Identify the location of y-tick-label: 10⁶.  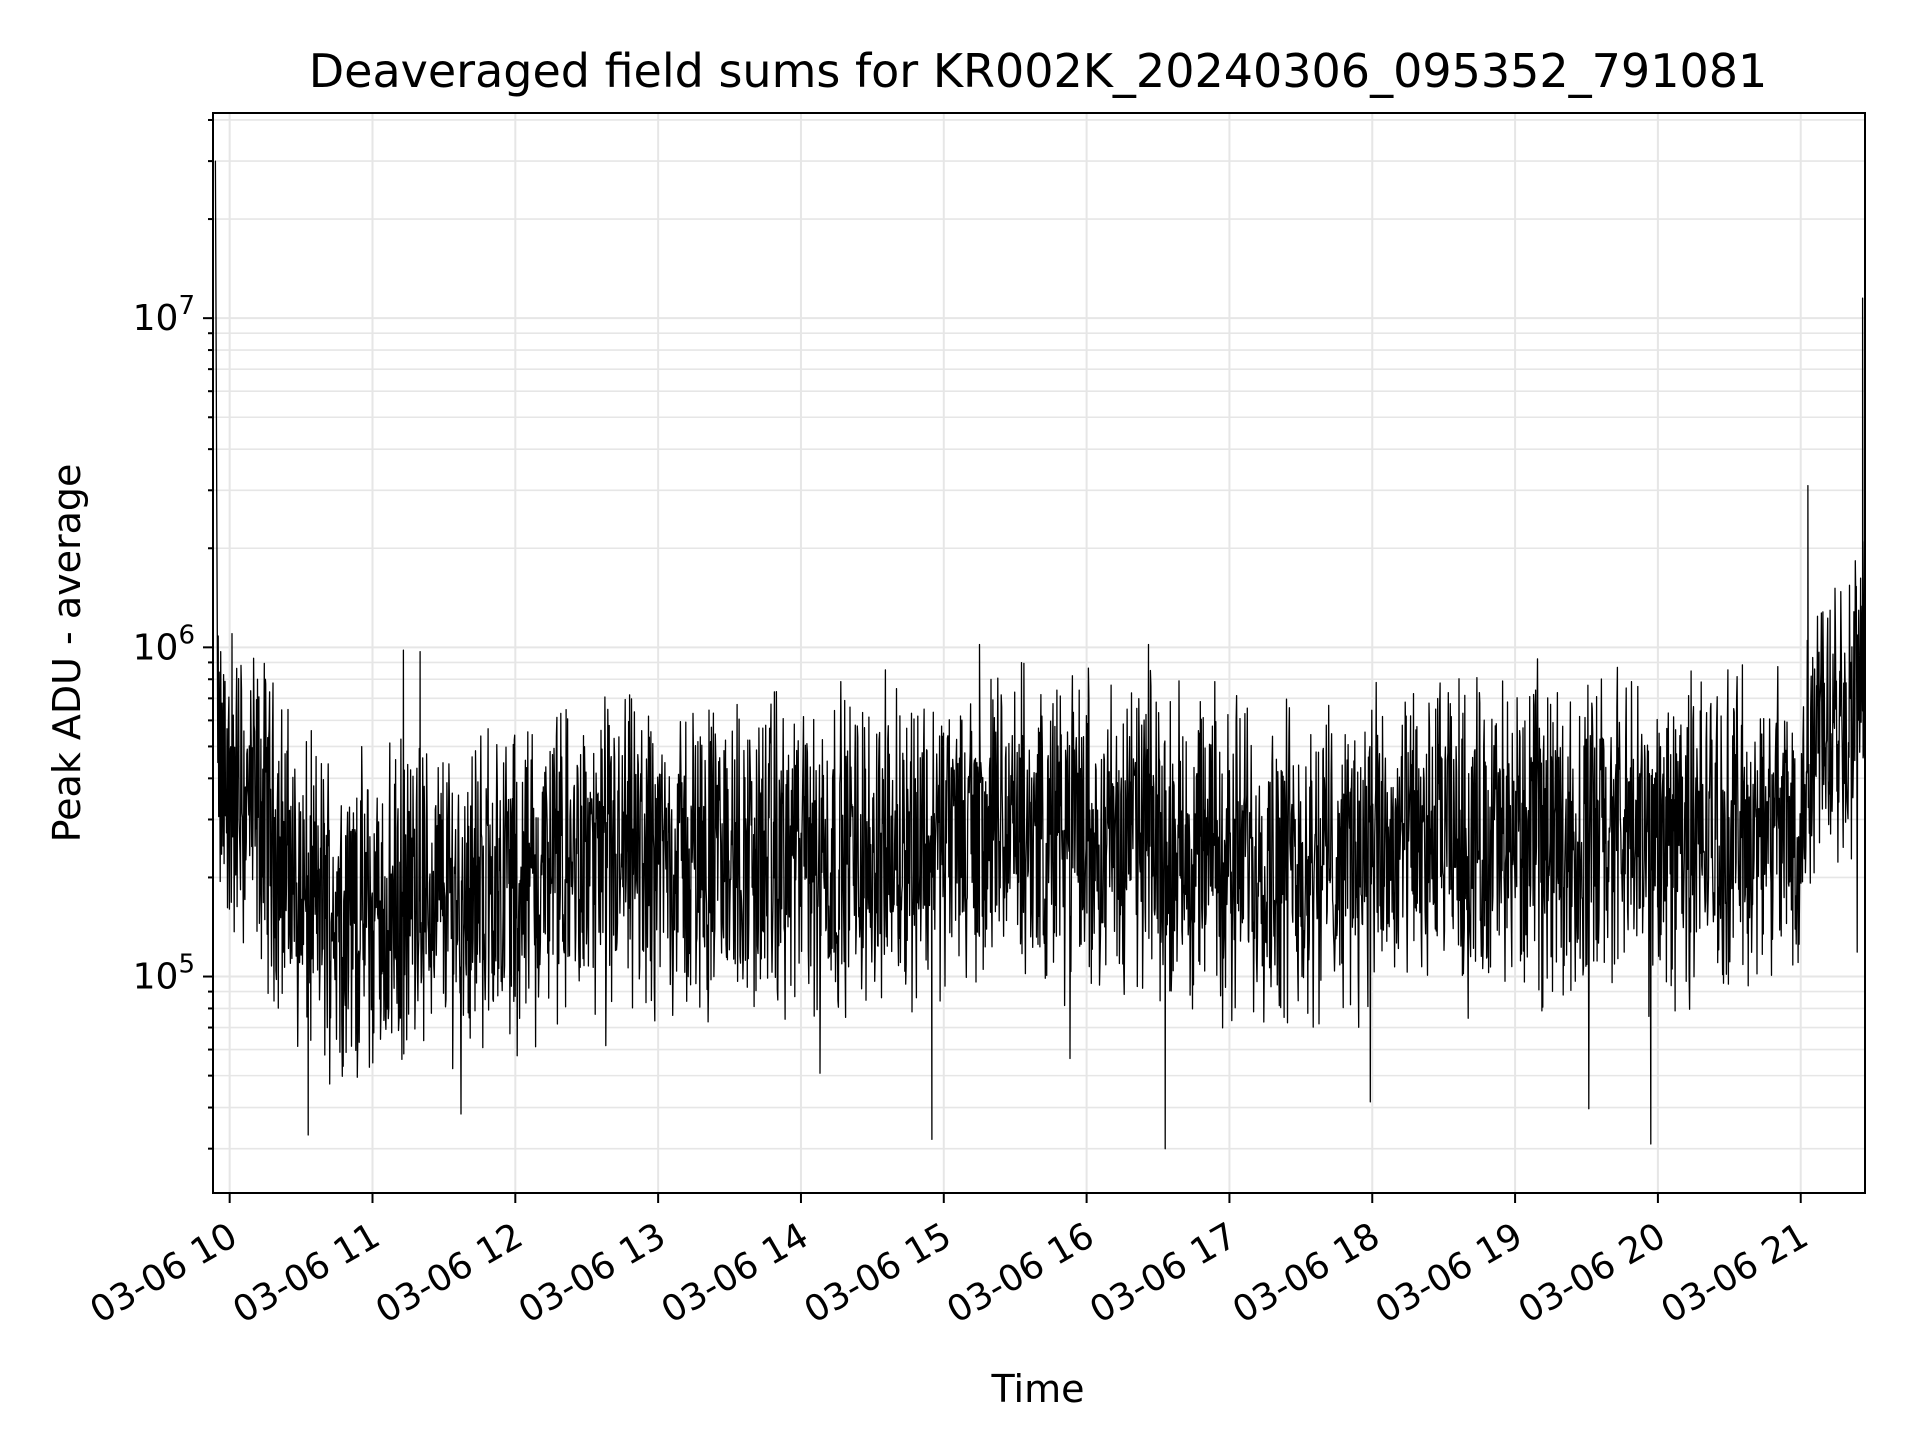
(164, 644).